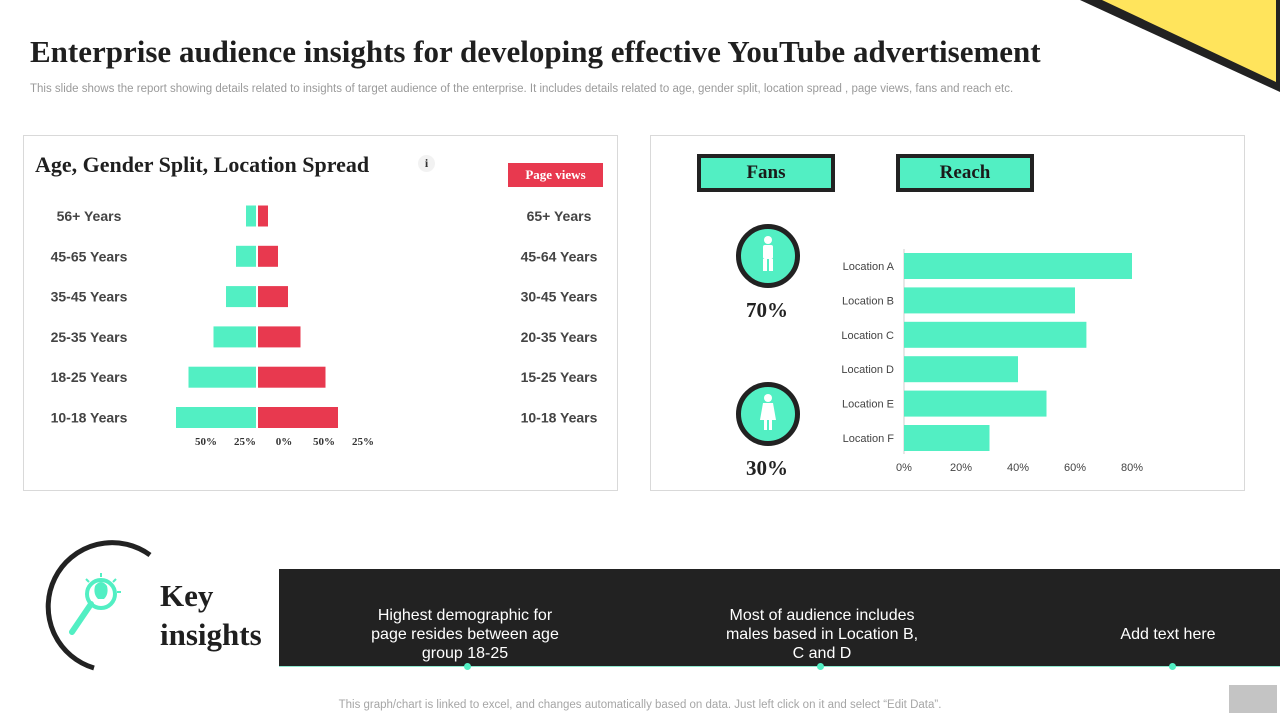  I want to click on male-percent: 70%, so click(767, 310).